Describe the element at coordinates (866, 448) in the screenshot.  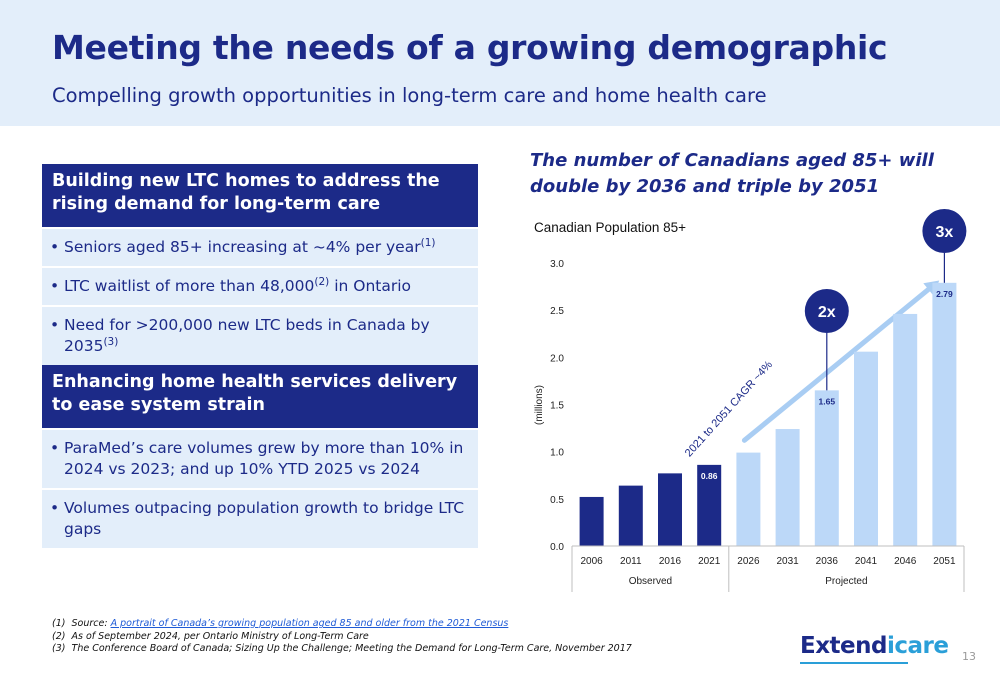
I see `bar-2041` at that location.